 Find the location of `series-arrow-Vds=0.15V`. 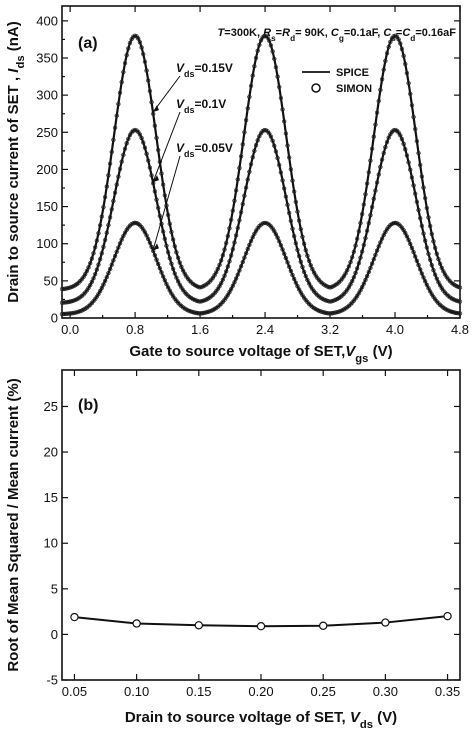

series-arrow-Vds=0.15V is located at coordinates (166, 94).